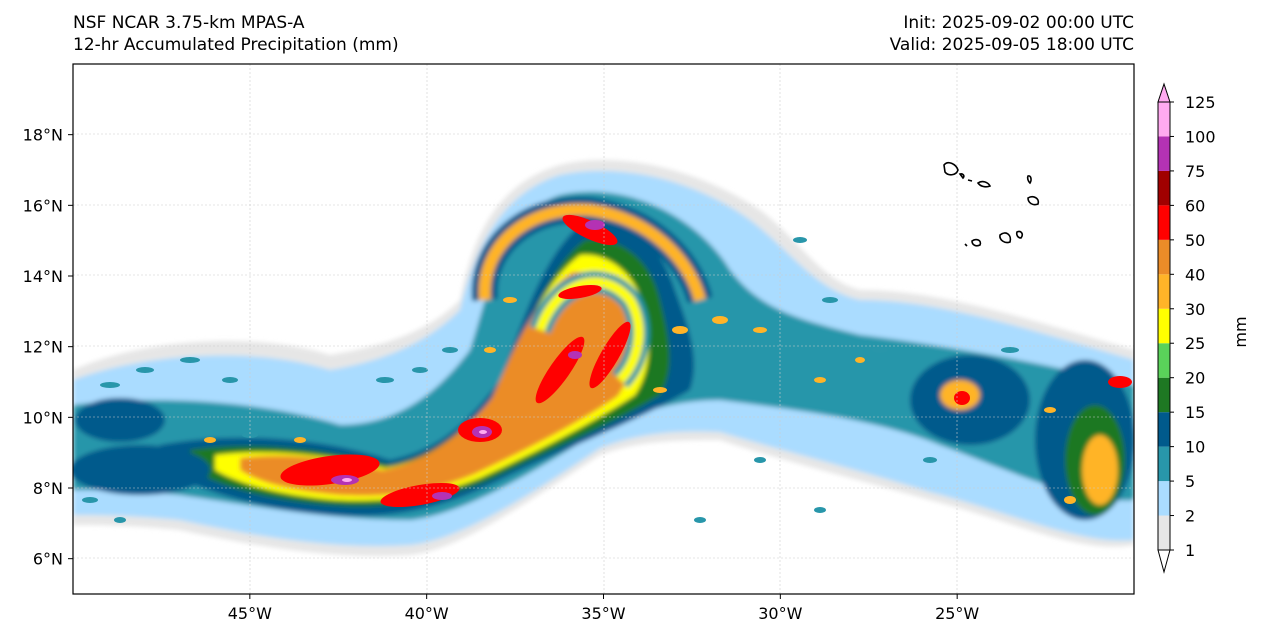 The height and width of the screenshot is (639, 1262). I want to click on lat-tick-label: 10°N, so click(43, 417).